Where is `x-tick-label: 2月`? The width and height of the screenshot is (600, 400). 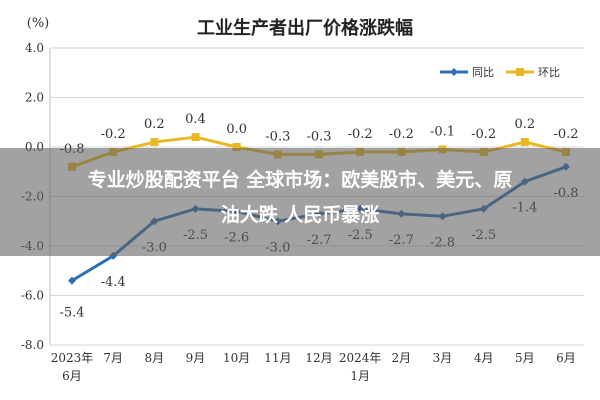
x-tick-label: 2月 is located at coordinates (402, 358).